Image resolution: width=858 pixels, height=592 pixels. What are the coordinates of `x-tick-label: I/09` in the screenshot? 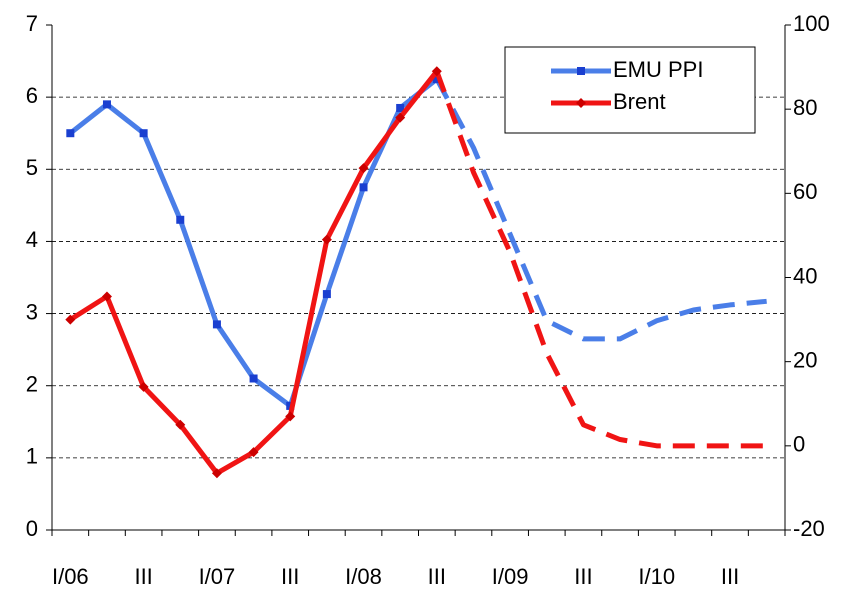 It's located at (510, 576).